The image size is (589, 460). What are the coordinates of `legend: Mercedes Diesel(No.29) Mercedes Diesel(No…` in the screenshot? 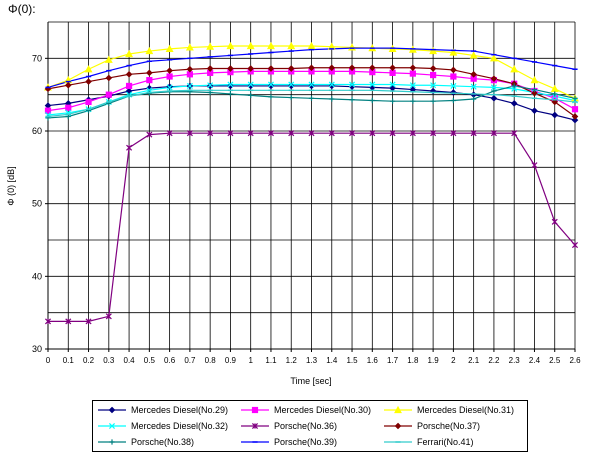 It's located at (310, 426).